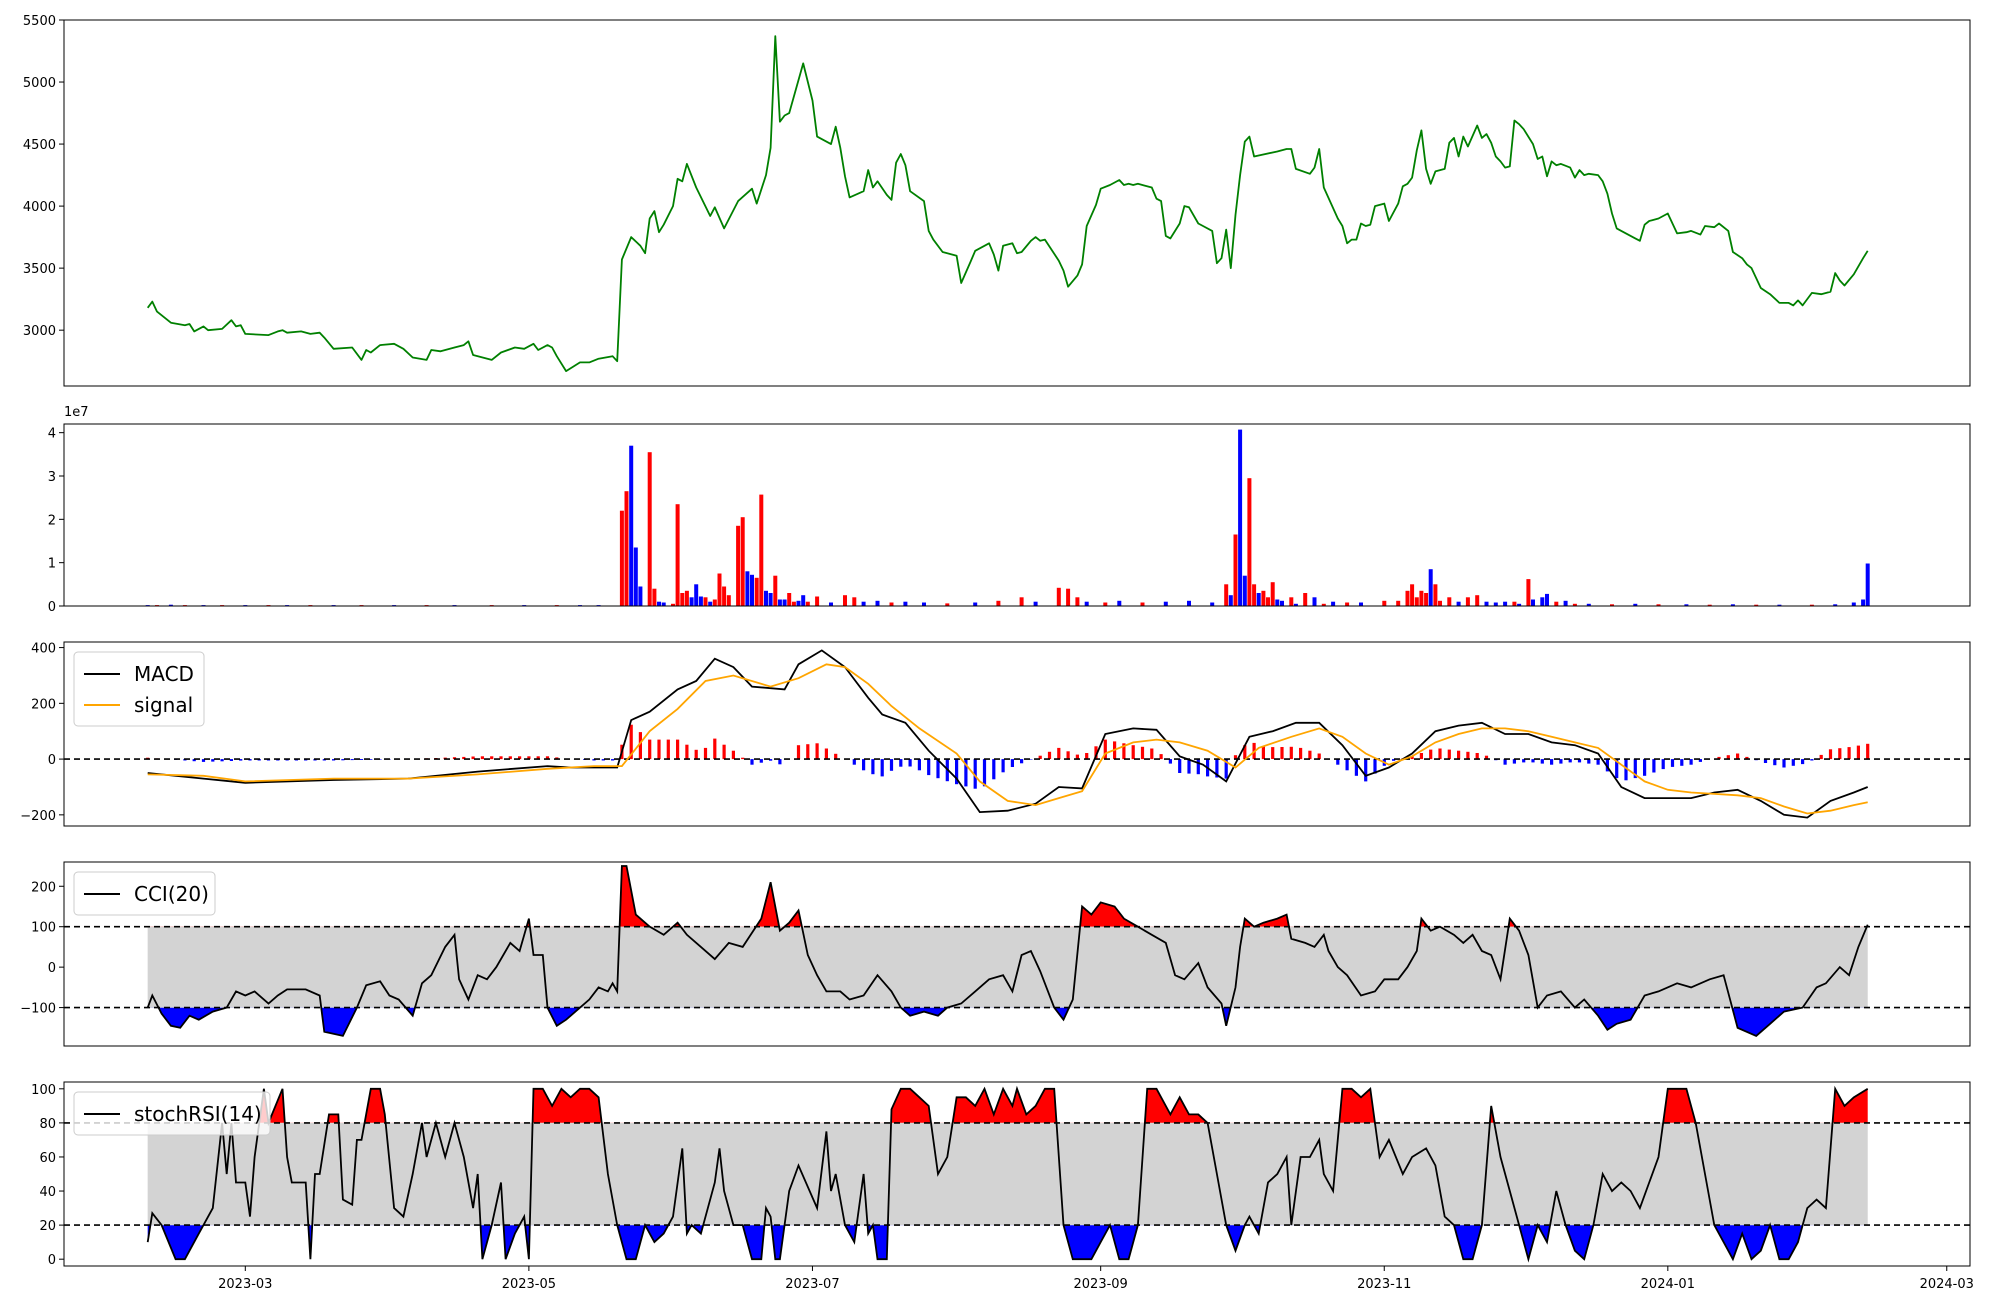 This screenshot has height=1304, width=2000. I want to click on legend-entry-label: signal, so click(163, 705).